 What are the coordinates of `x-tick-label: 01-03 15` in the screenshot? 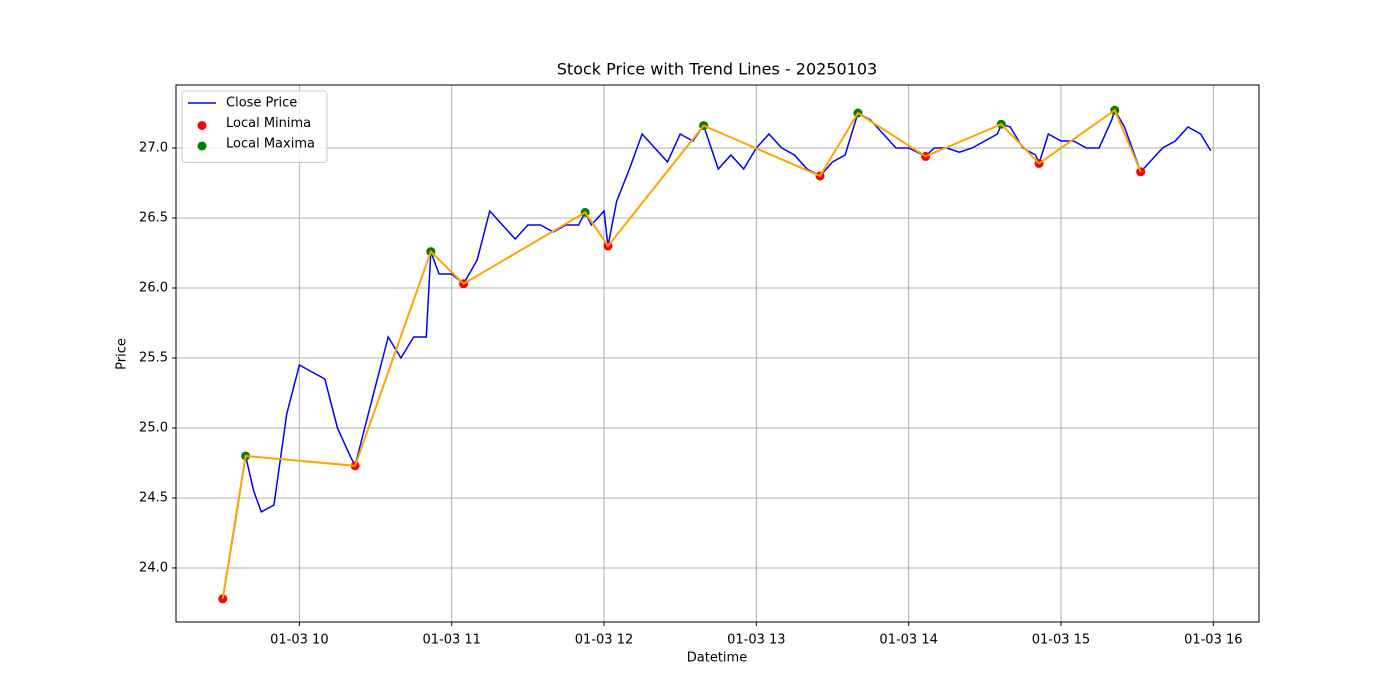 It's located at (1061, 640).